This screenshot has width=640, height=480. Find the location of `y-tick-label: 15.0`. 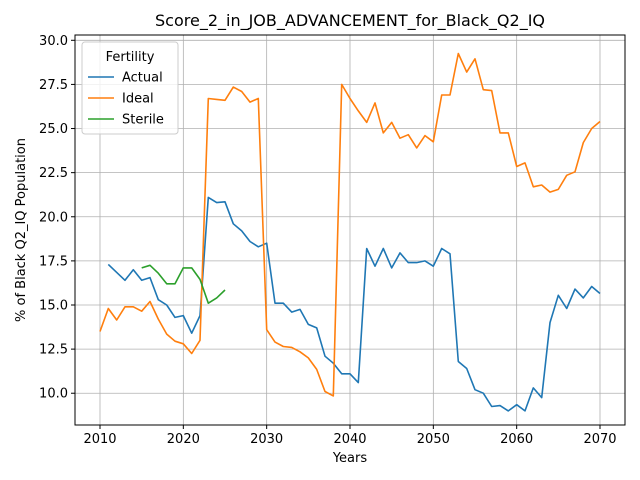

y-tick-label: 15.0 is located at coordinates (53, 306).